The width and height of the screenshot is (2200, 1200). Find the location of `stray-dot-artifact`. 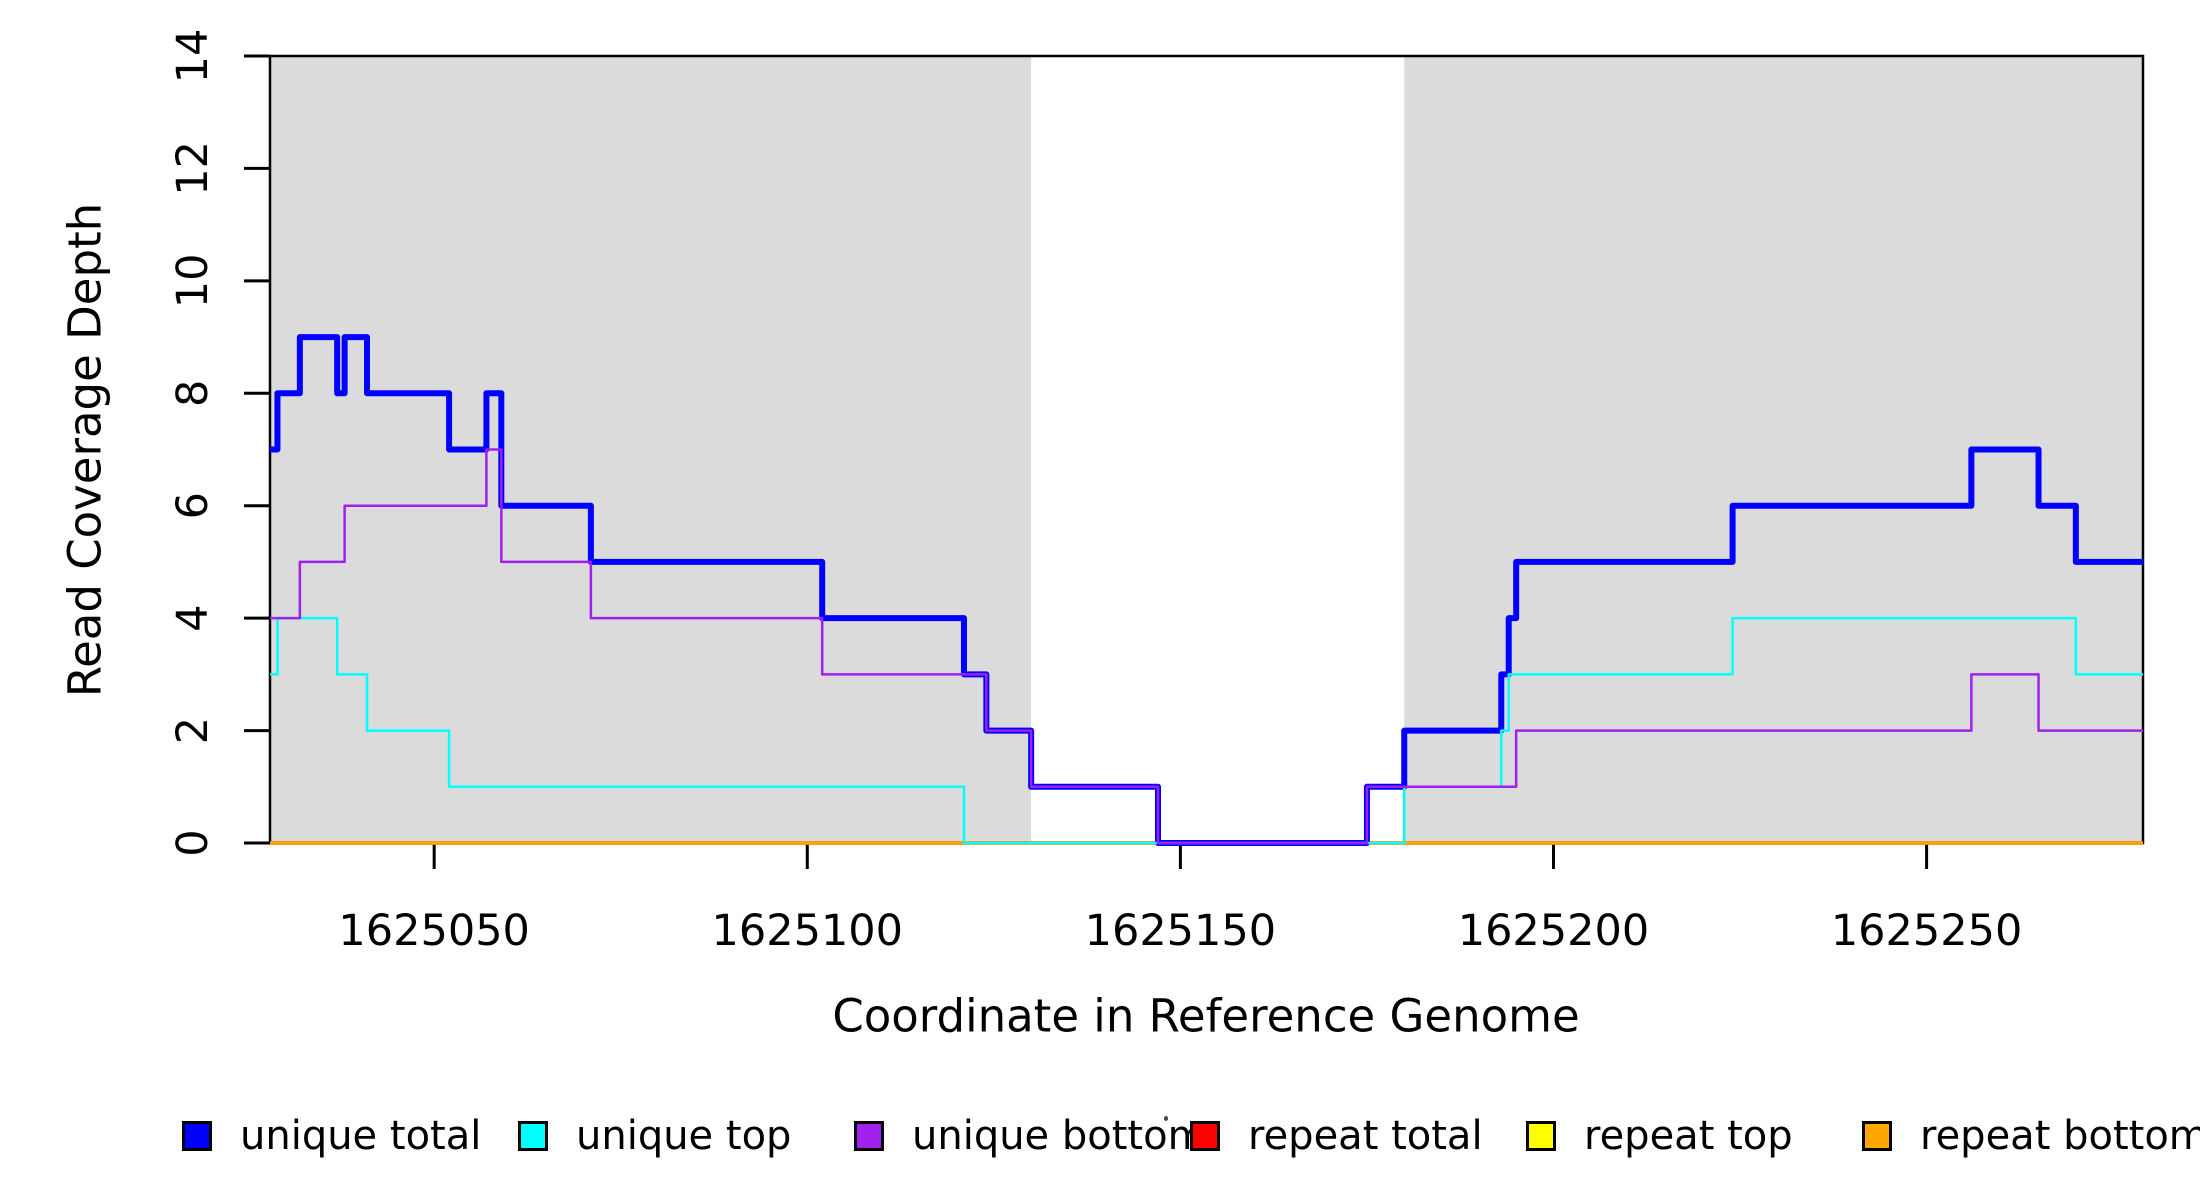

stray-dot-artifact is located at coordinates (1166, 1118).